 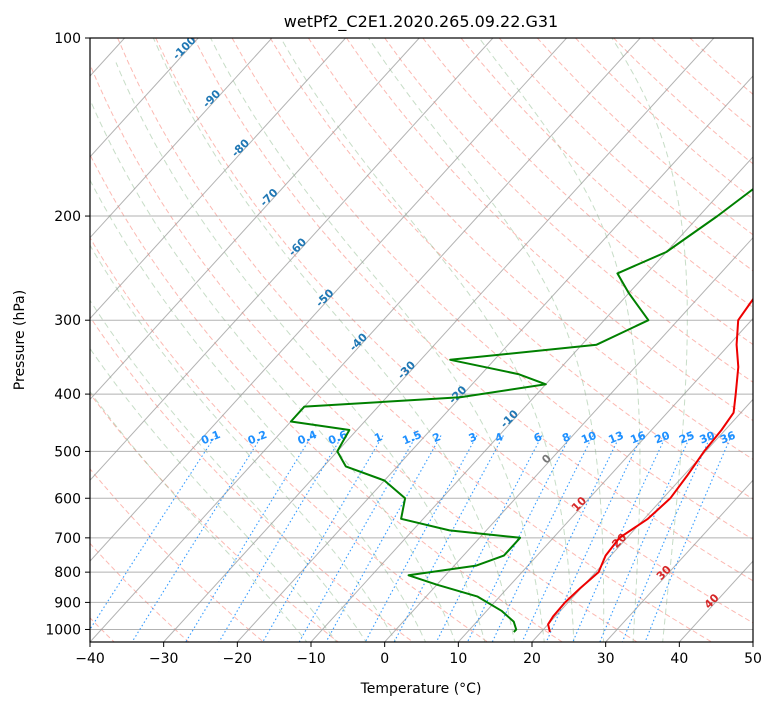 I want to click on y-tick-label: 800, so click(x=67, y=573).